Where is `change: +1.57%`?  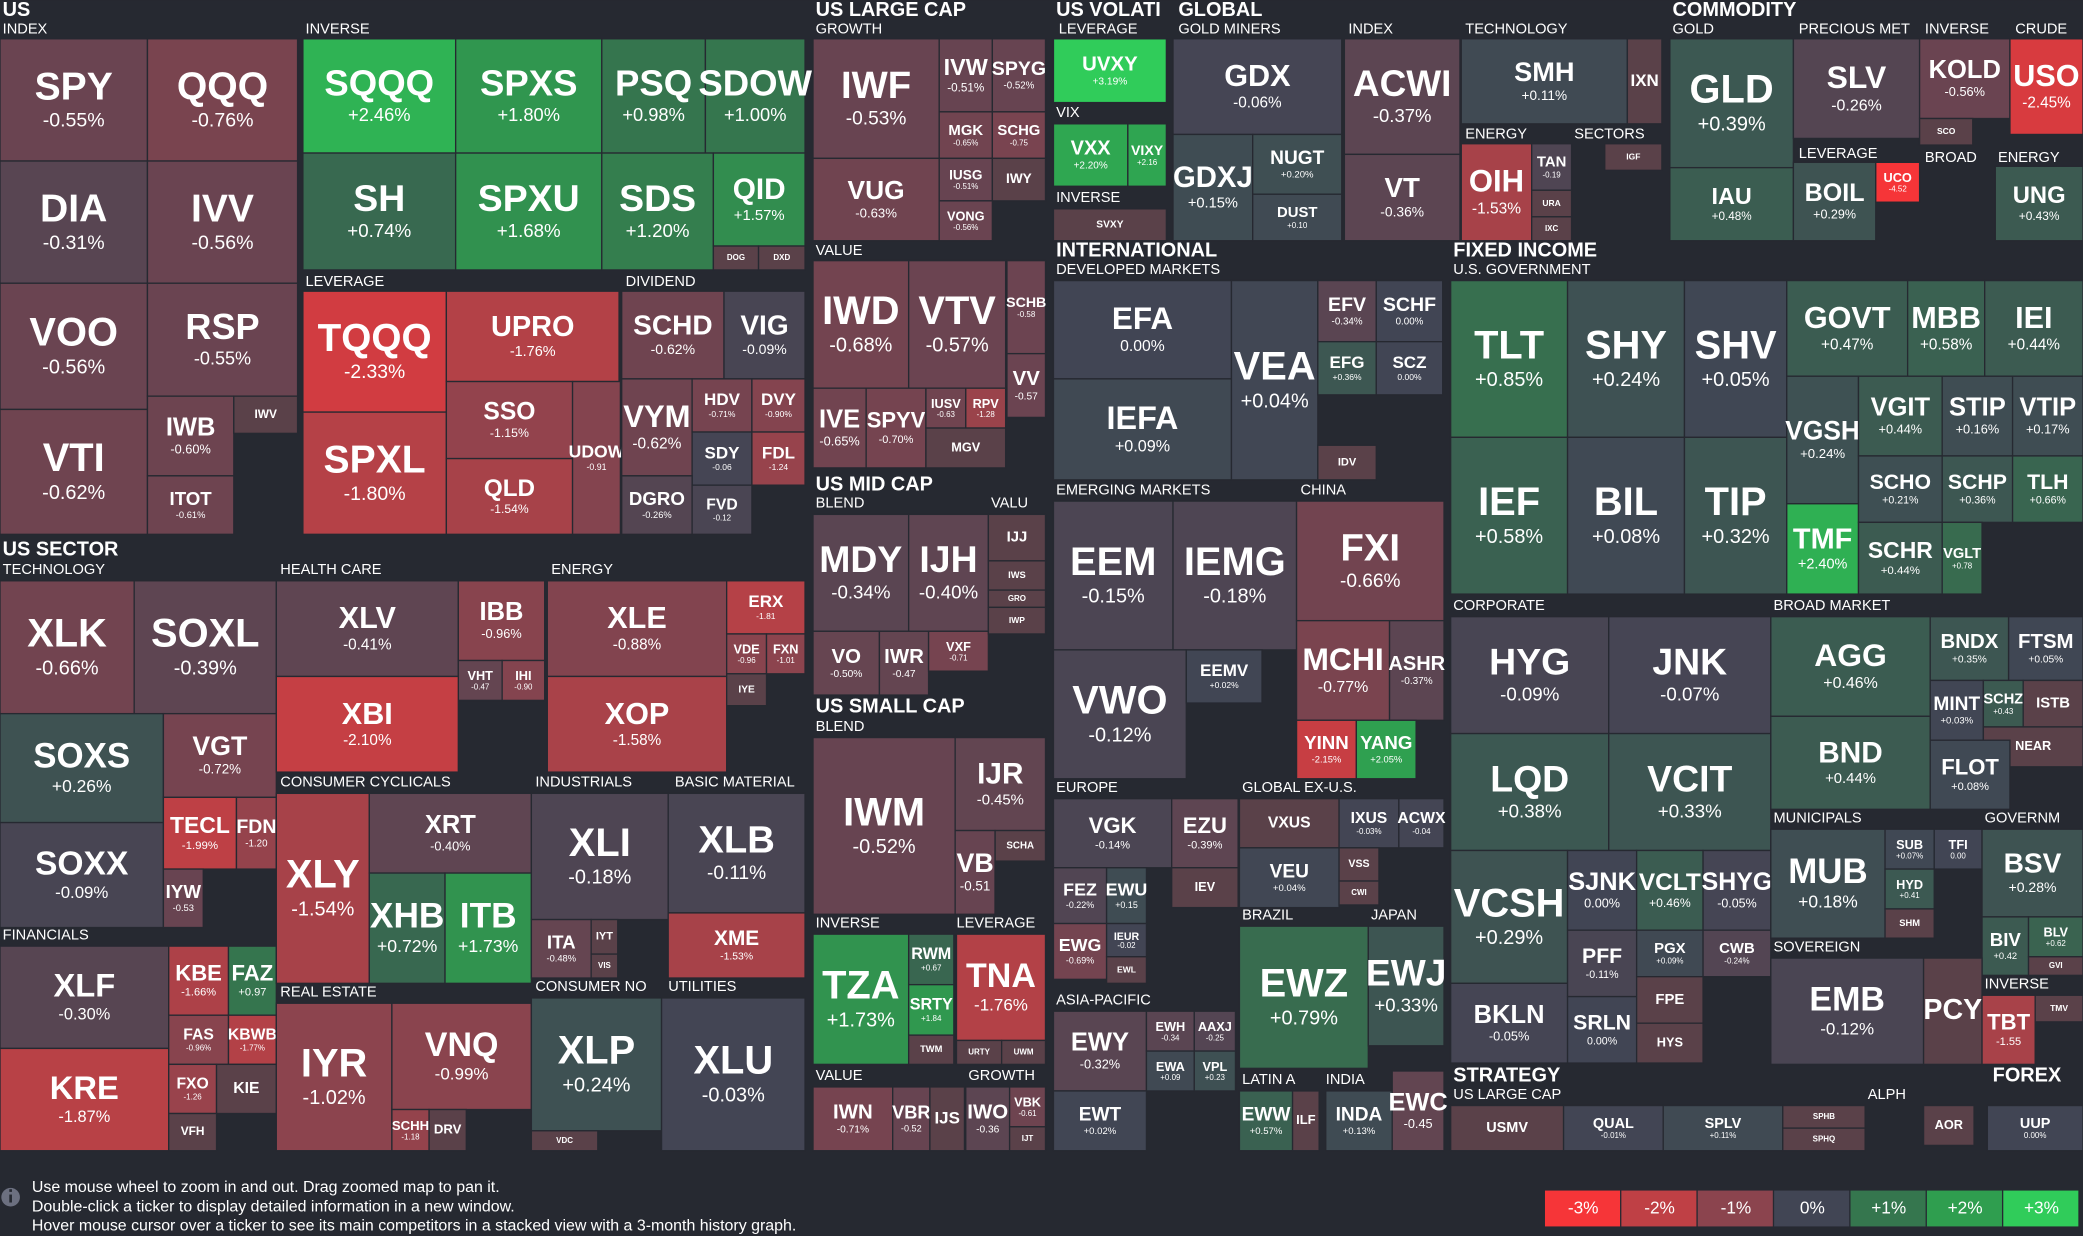 change: +1.57% is located at coordinates (759, 216).